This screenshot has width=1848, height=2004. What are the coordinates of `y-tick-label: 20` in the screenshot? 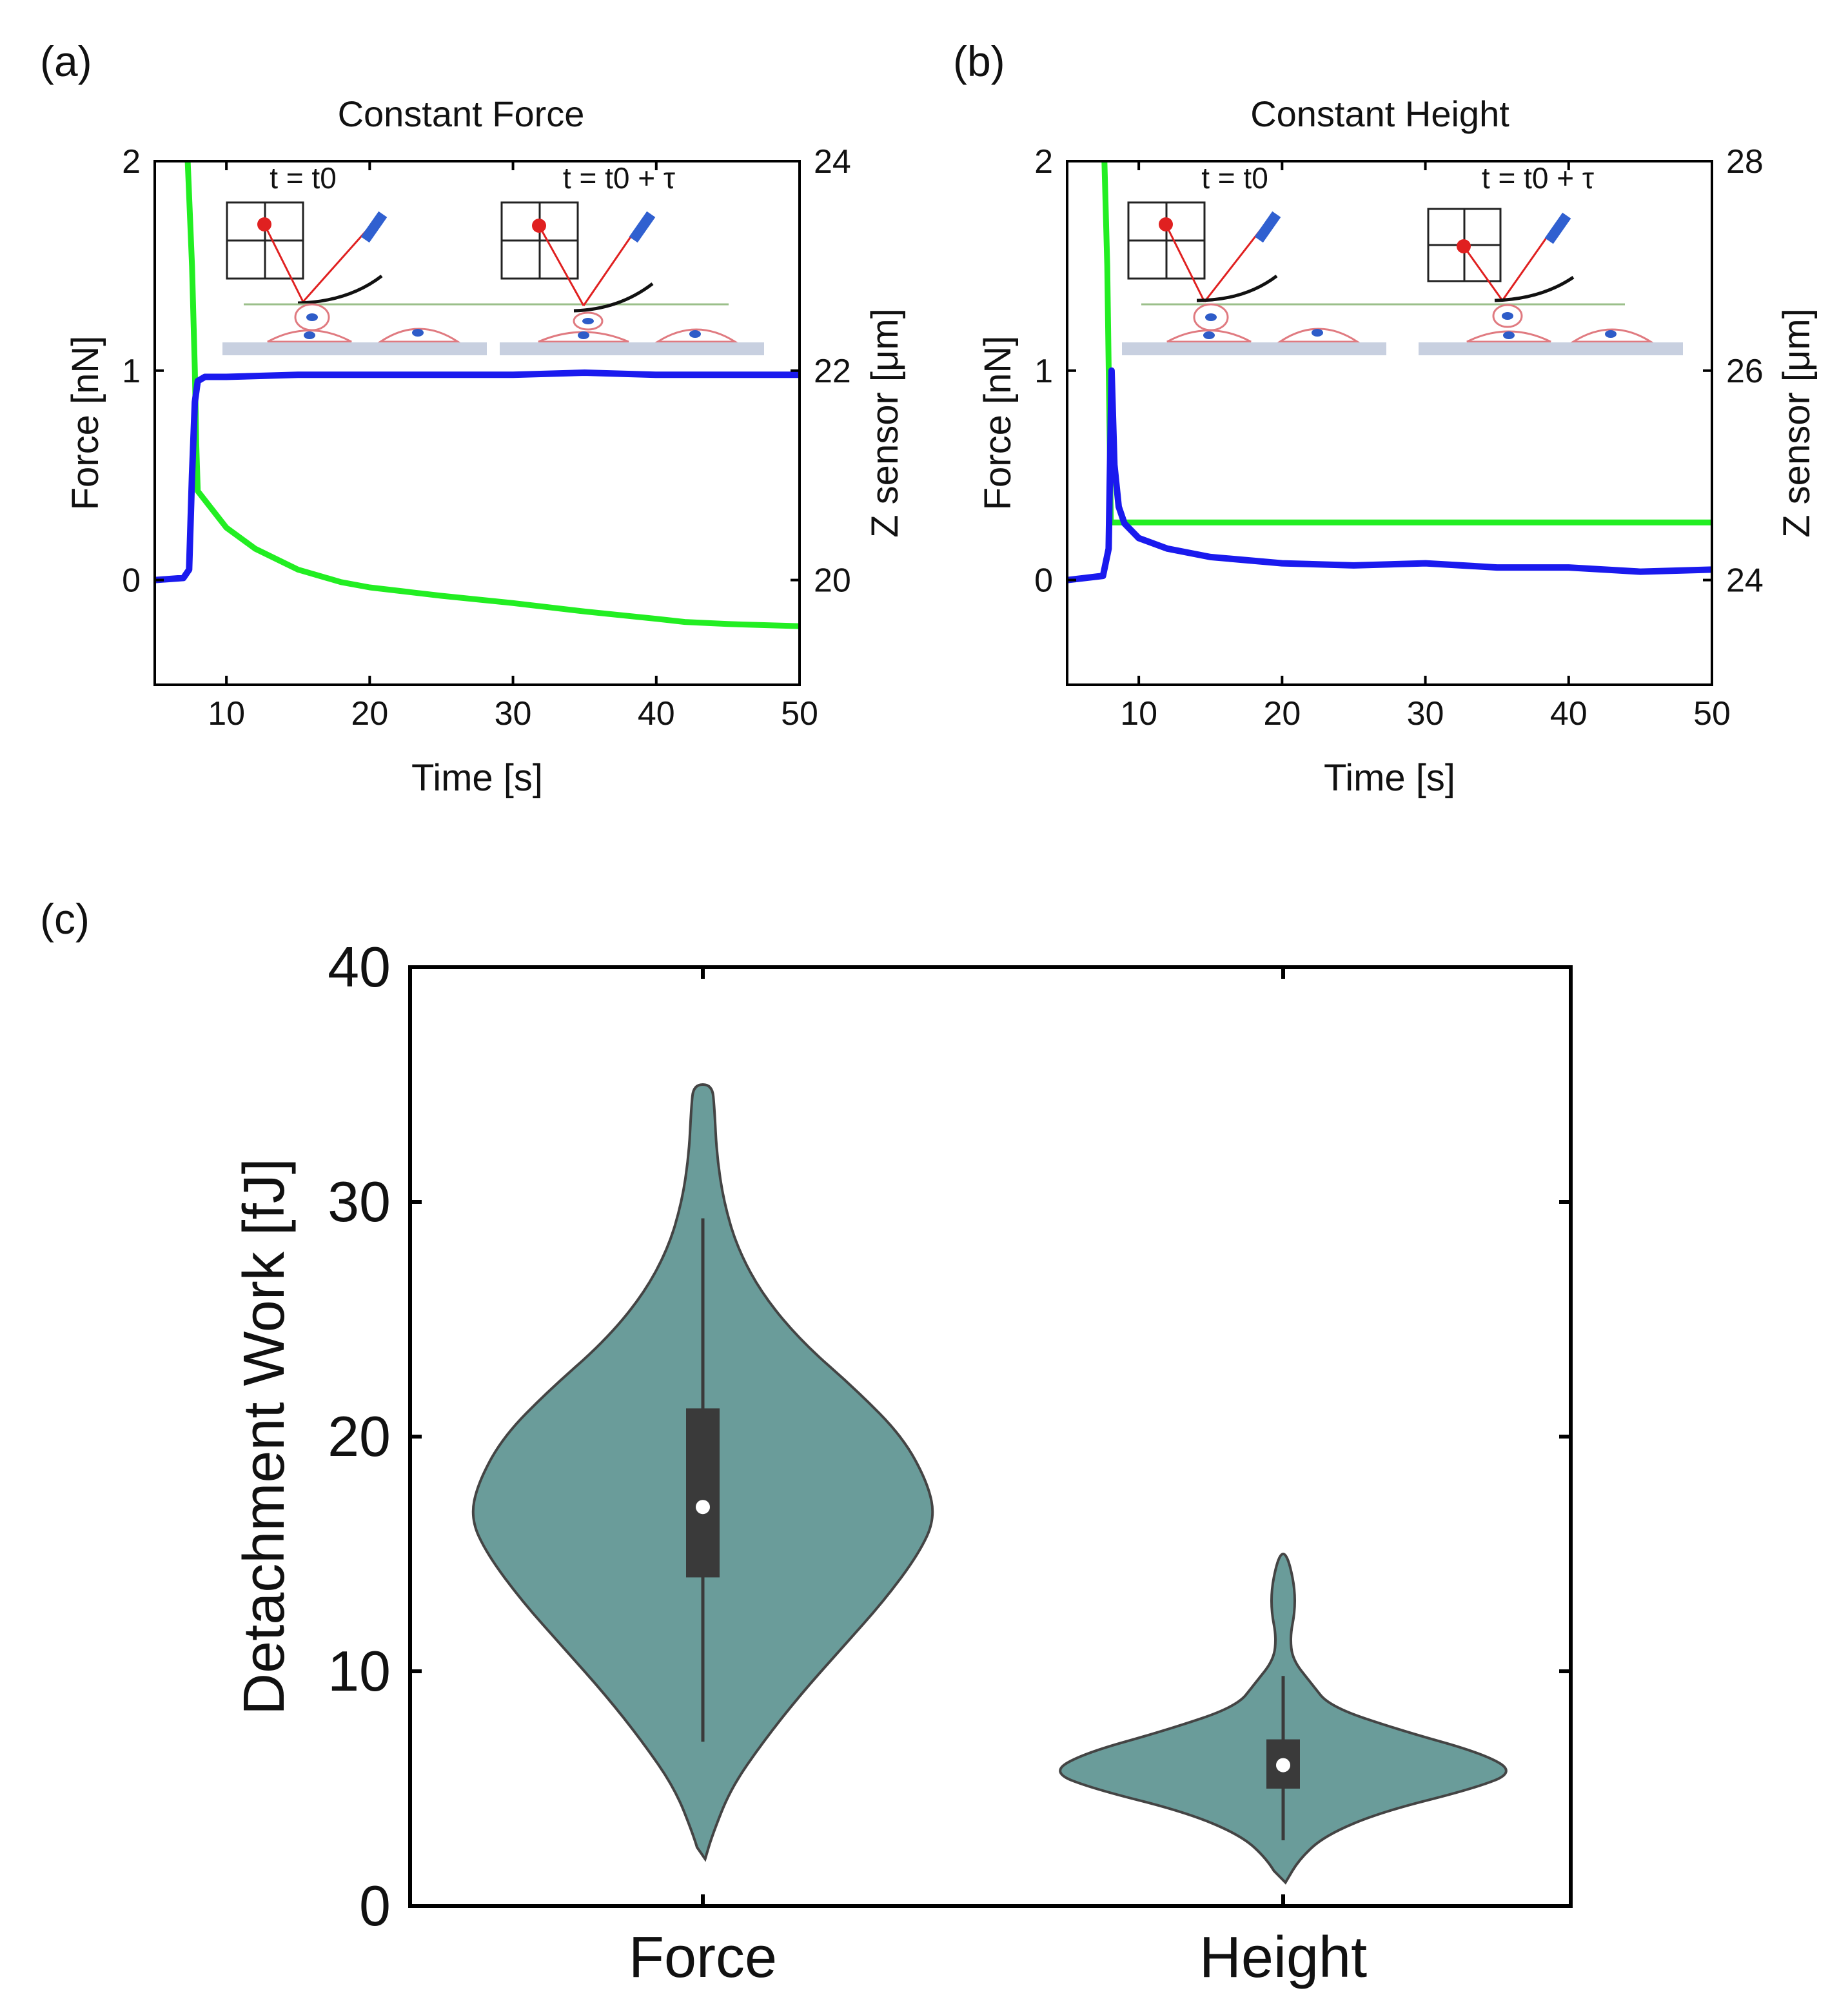 It's located at (359, 1436).